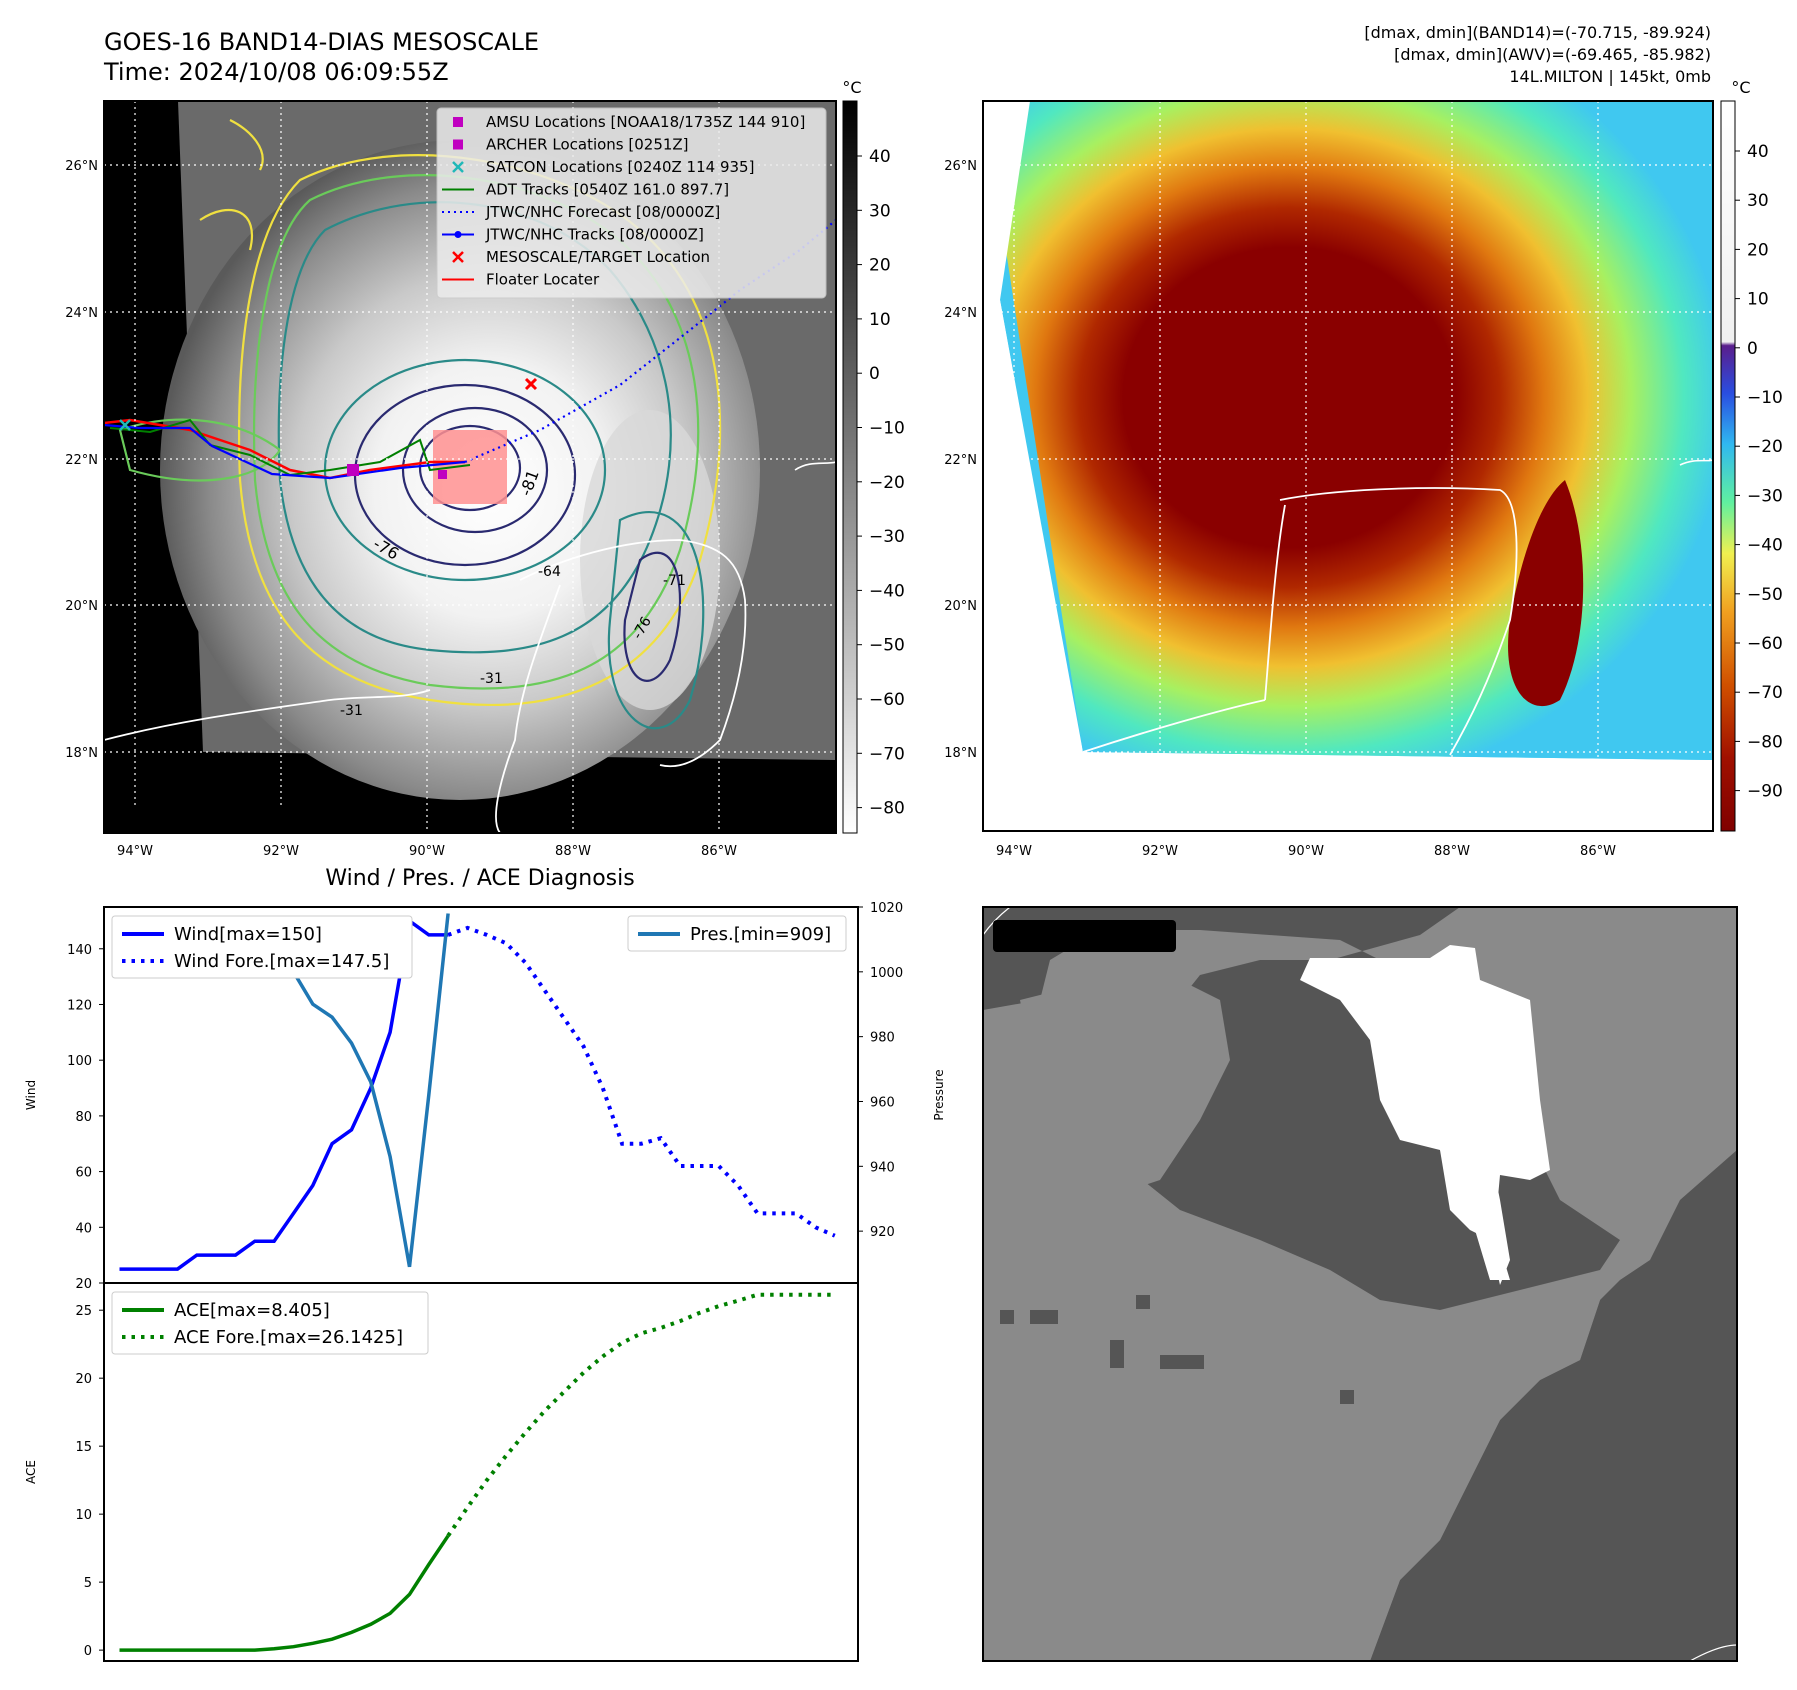  Describe the element at coordinates (531, 384) in the screenshot. I see `mesoscale-target-marker` at that location.